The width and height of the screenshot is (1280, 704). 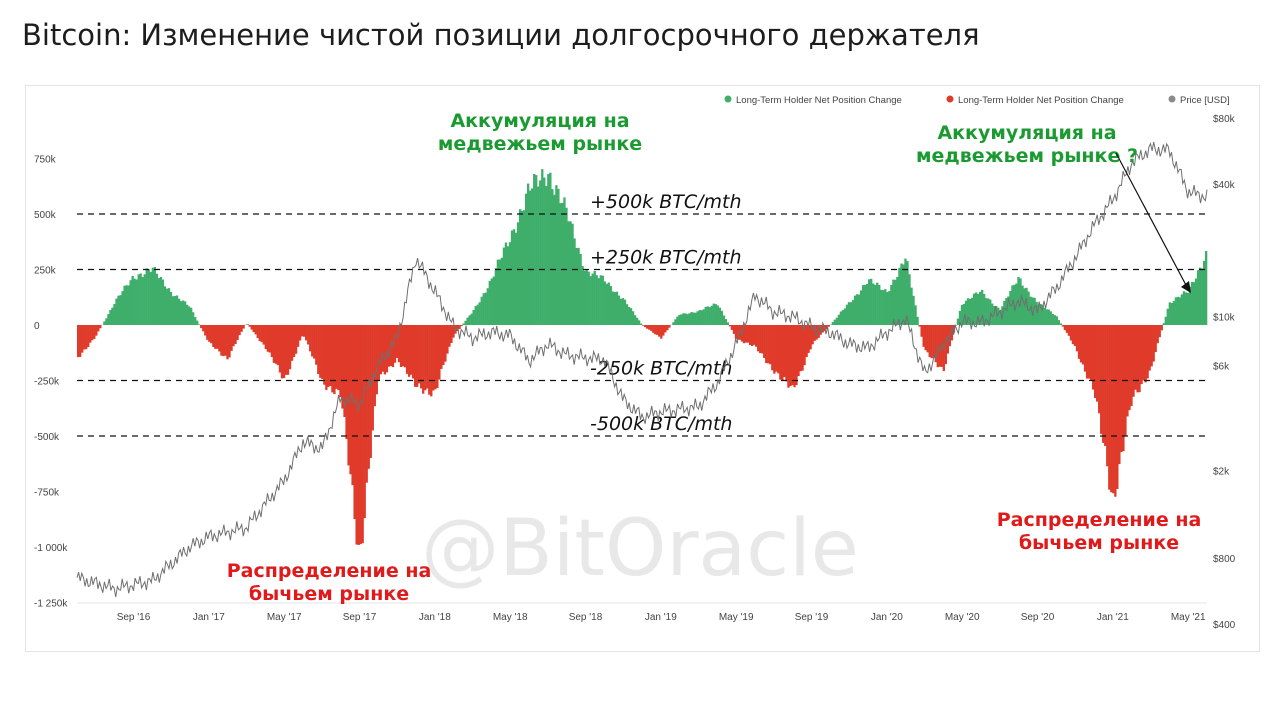 What do you see at coordinates (209, 617) in the screenshot?
I see `x-tick-label: Jan '17` at bounding box center [209, 617].